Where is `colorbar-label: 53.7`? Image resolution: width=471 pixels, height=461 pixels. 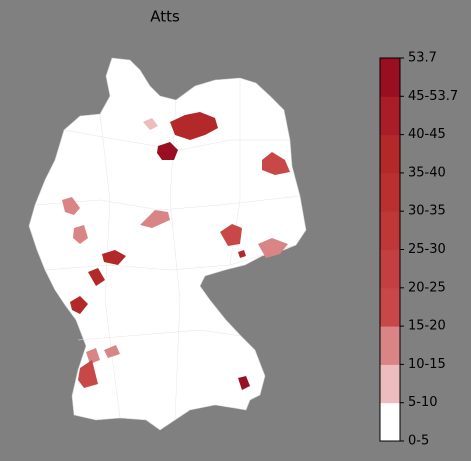 colorbar-label: 53.7 is located at coordinates (422, 58).